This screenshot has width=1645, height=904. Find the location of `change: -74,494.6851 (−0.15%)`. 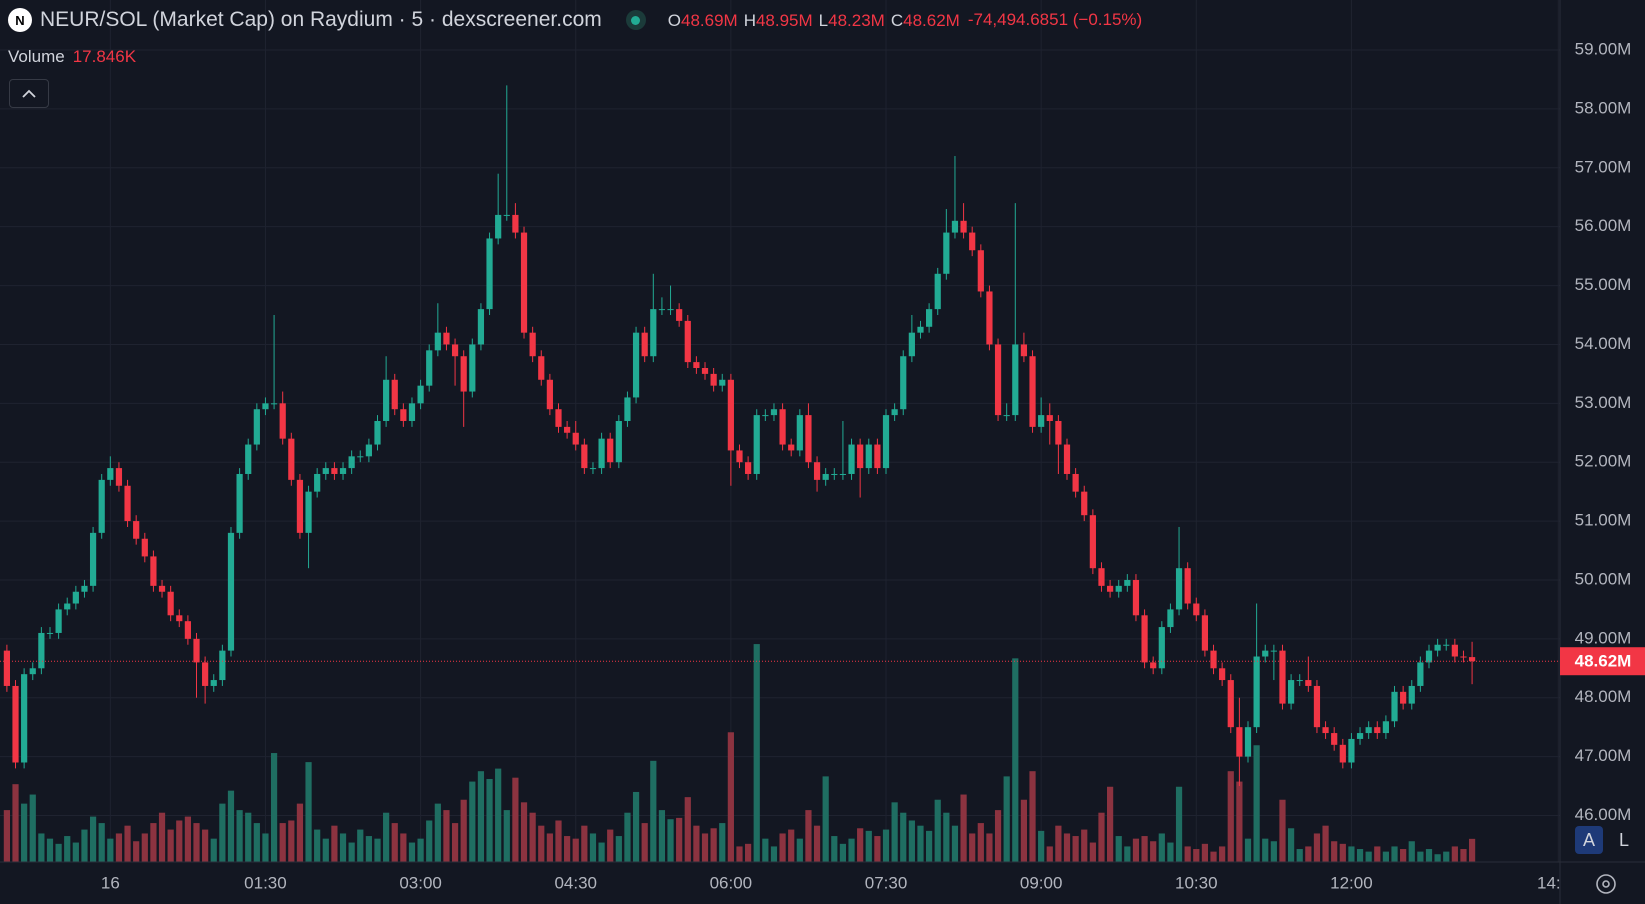

change: -74,494.6851 (−0.15%) is located at coordinates (1055, 19).